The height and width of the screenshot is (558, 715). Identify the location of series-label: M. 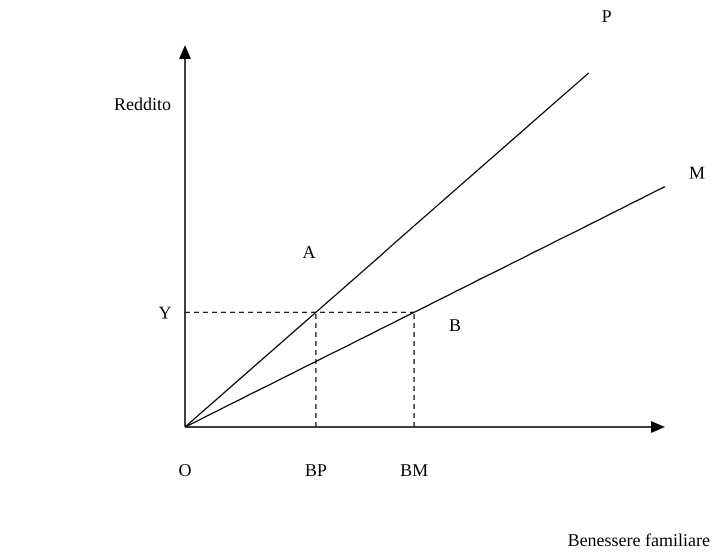
(697, 172).